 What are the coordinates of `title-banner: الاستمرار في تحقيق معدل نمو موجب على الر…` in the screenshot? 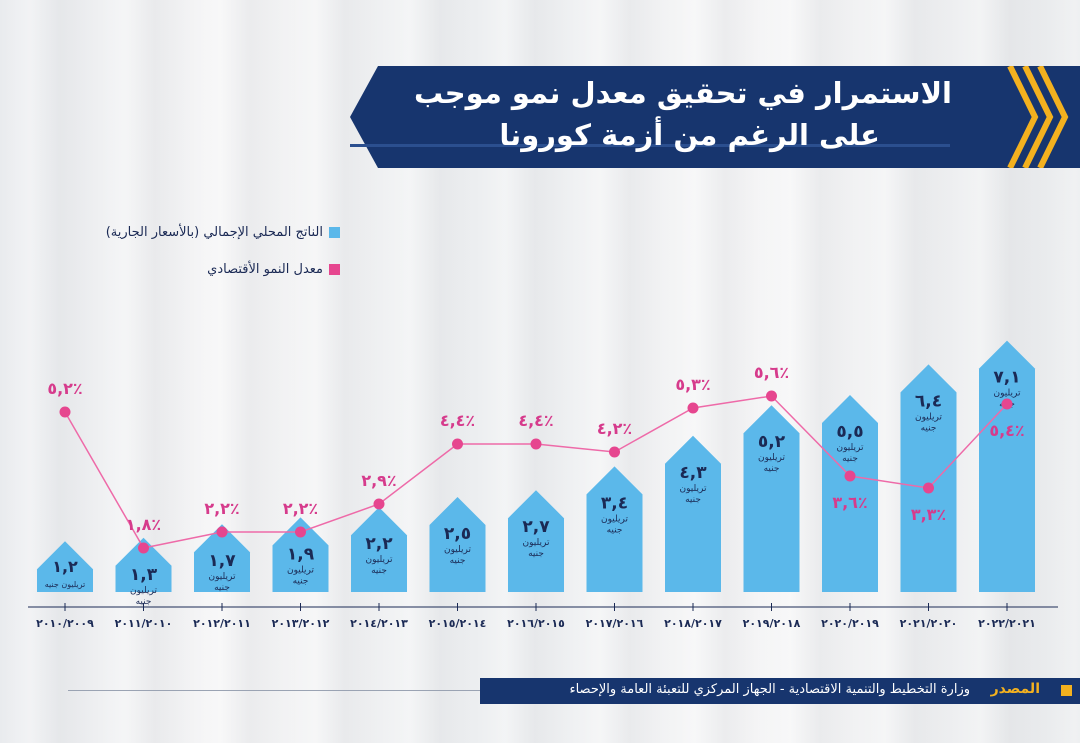 It's located at (715, 117).